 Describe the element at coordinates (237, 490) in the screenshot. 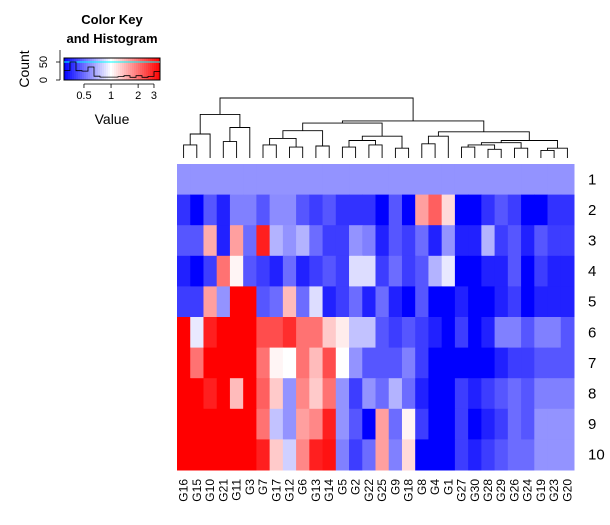

I see `column-label: G11` at that location.